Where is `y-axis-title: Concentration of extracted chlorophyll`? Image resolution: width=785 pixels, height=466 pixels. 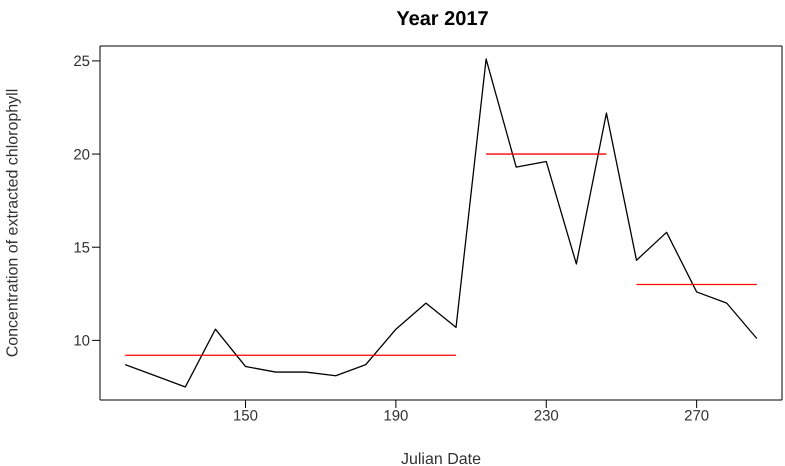
y-axis-title: Concentration of extracted chlorophyll is located at coordinates (13, 223).